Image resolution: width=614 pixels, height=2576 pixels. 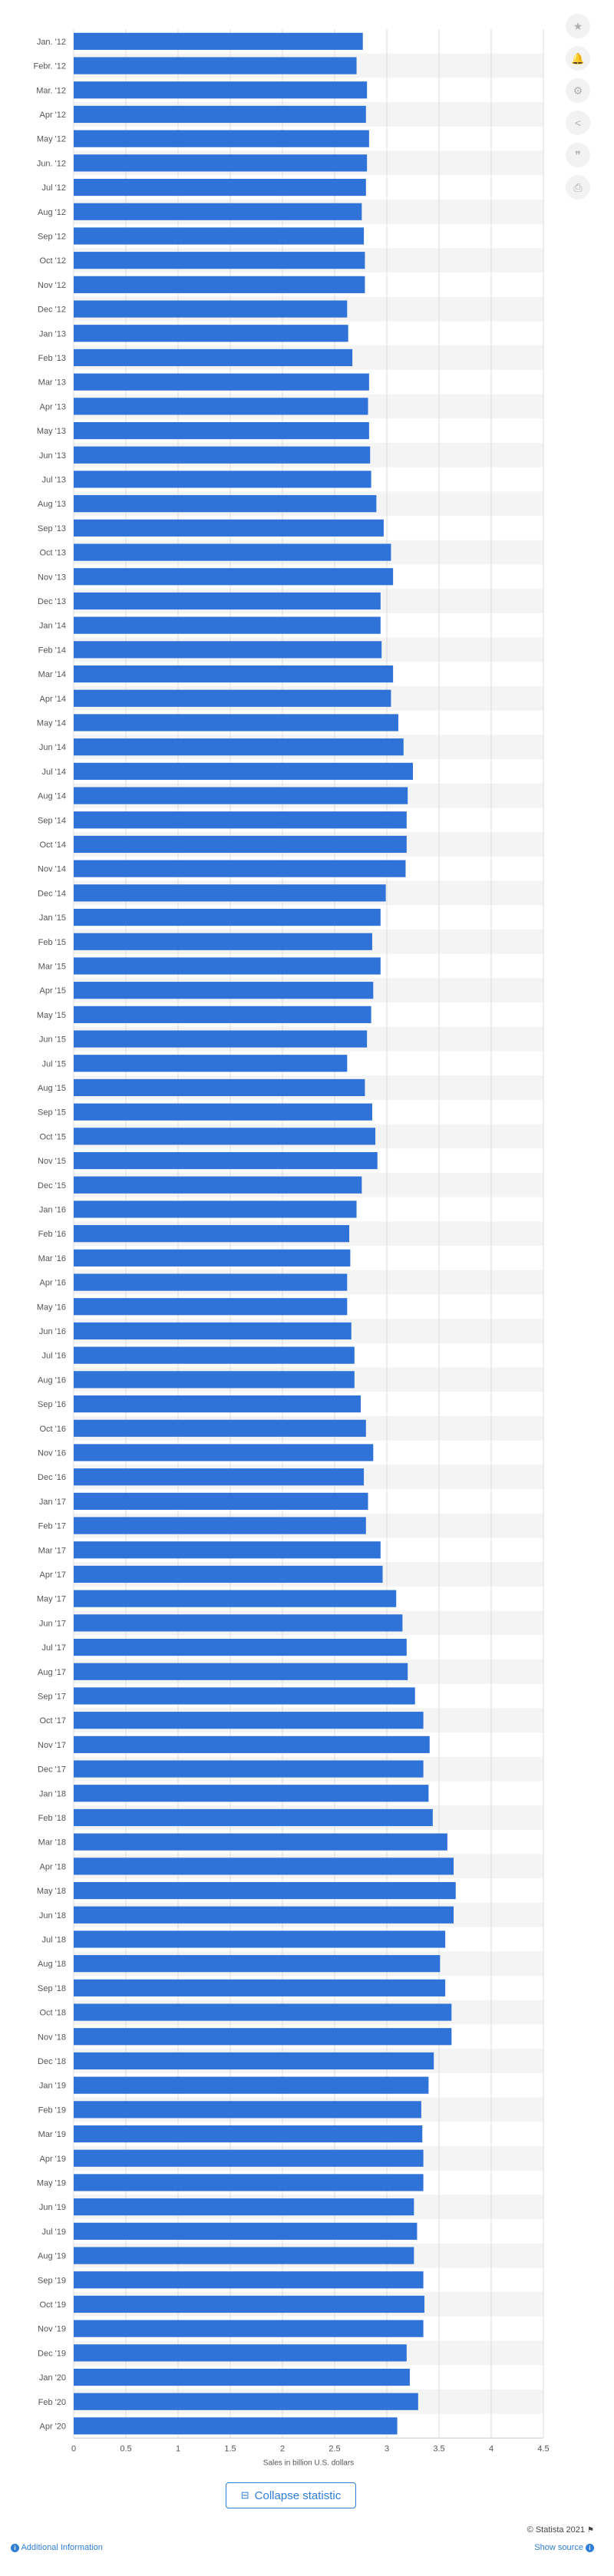 I want to click on x-tick-label: 4.5, so click(x=543, y=2448).